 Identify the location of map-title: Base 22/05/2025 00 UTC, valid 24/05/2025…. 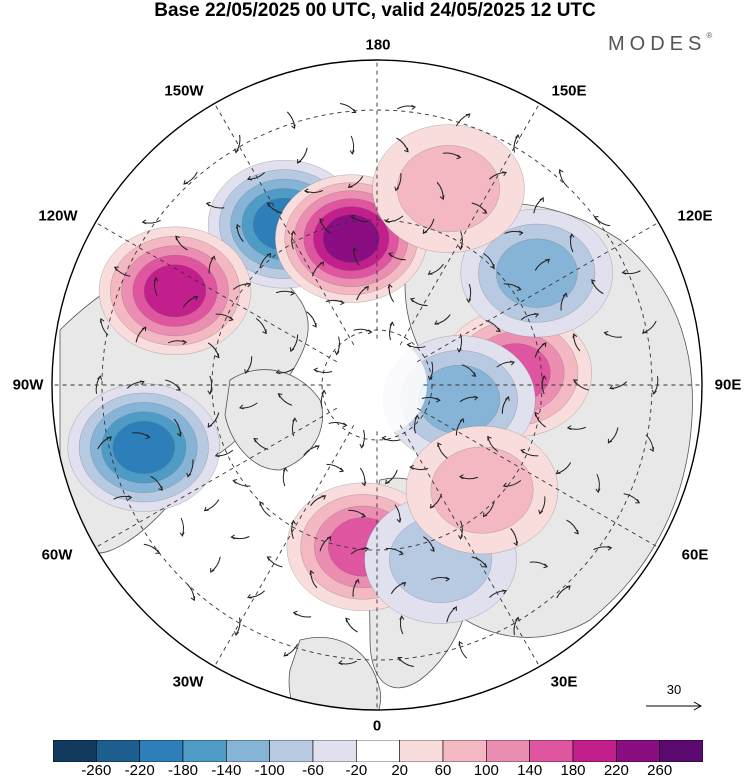
(375, 10).